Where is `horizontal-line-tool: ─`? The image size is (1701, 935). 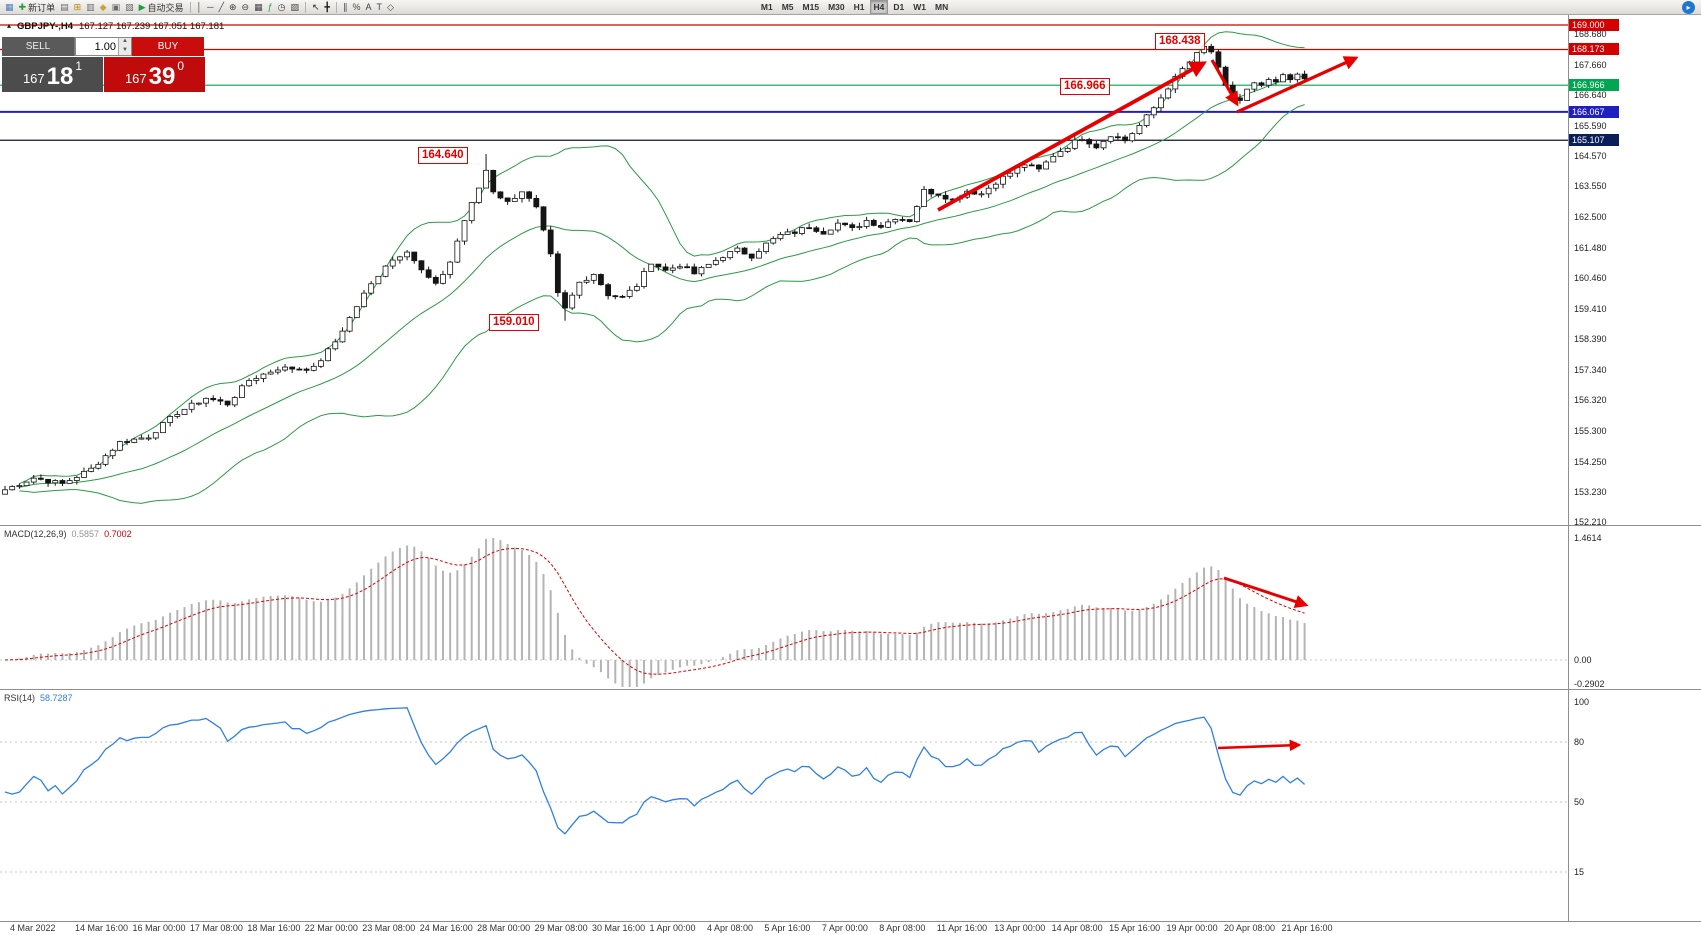
horizontal-line-tool: ─ is located at coordinates (210, 7).